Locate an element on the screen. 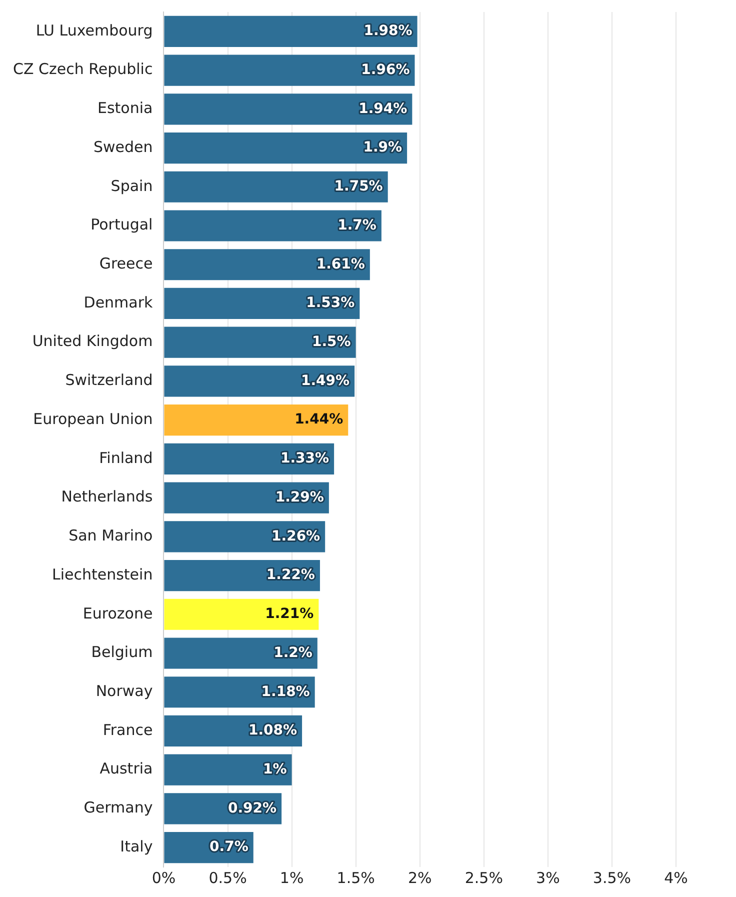 The image size is (736, 897). y-tick-label: Germany is located at coordinates (118, 807).